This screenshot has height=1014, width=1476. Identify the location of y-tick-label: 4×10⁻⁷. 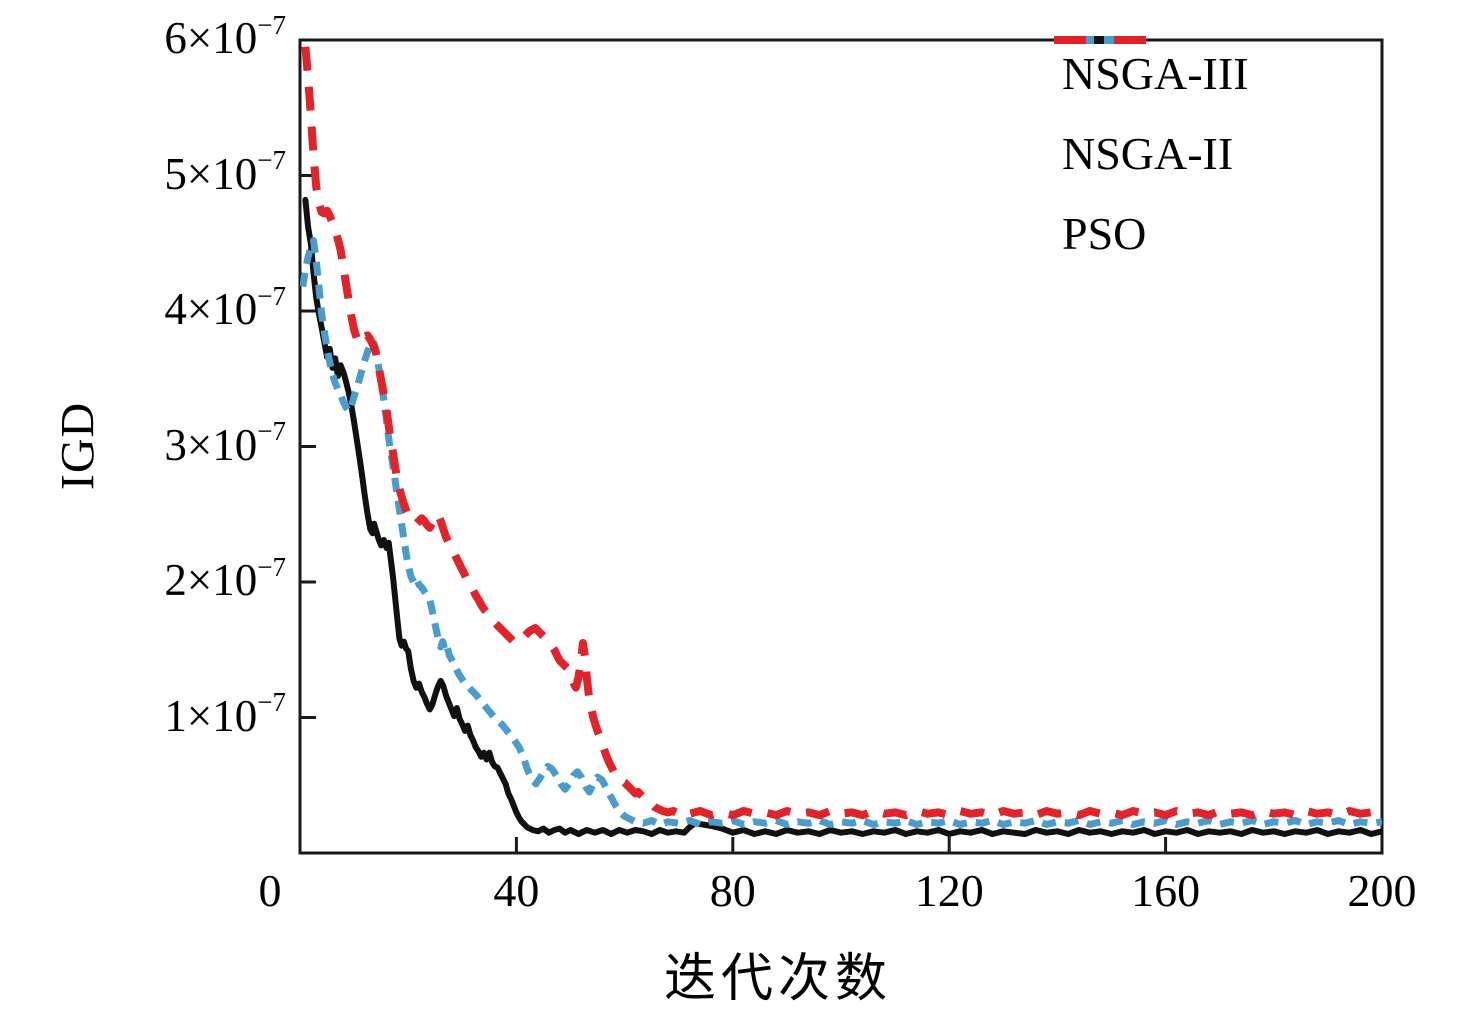
(225, 307).